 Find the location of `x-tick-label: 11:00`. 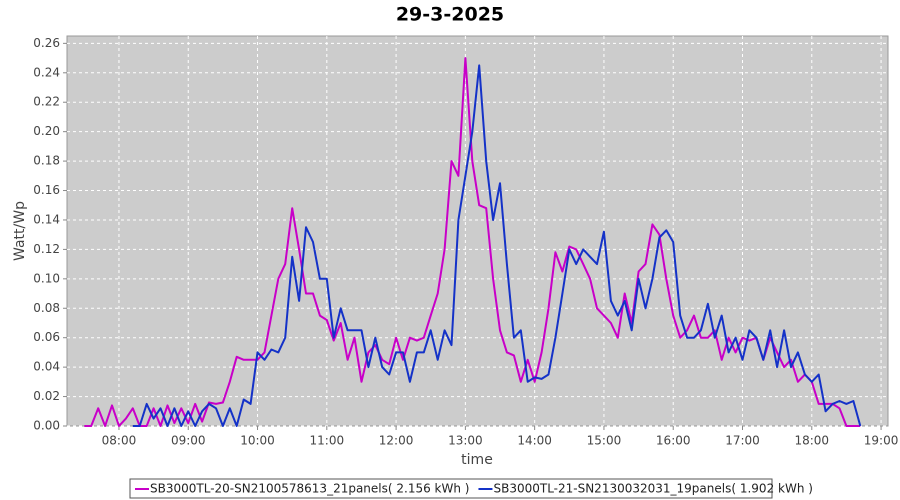

x-tick-label: 11:00 is located at coordinates (327, 441).